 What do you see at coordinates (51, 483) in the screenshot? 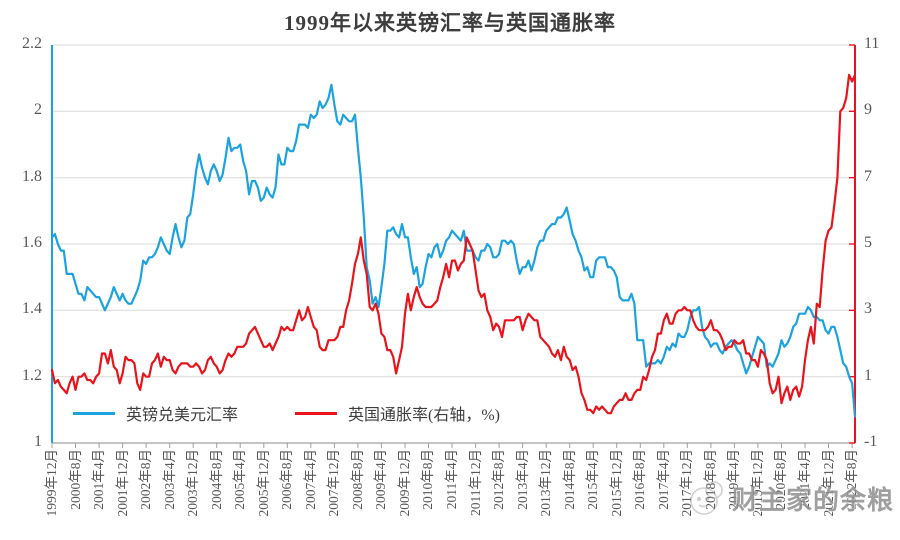
I see `x-axis-label: 1999年12月` at bounding box center [51, 483].